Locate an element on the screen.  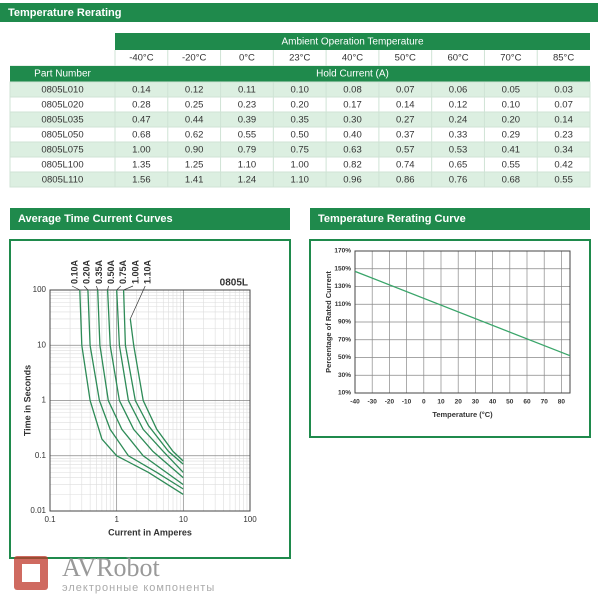
cell-value: 0.37 is located at coordinates (405, 135).